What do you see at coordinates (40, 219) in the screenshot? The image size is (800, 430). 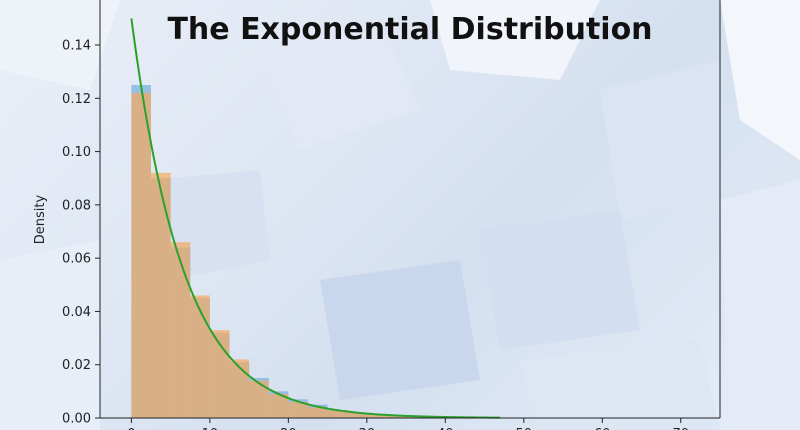 I see `y-axis-label: Density` at bounding box center [40, 219].